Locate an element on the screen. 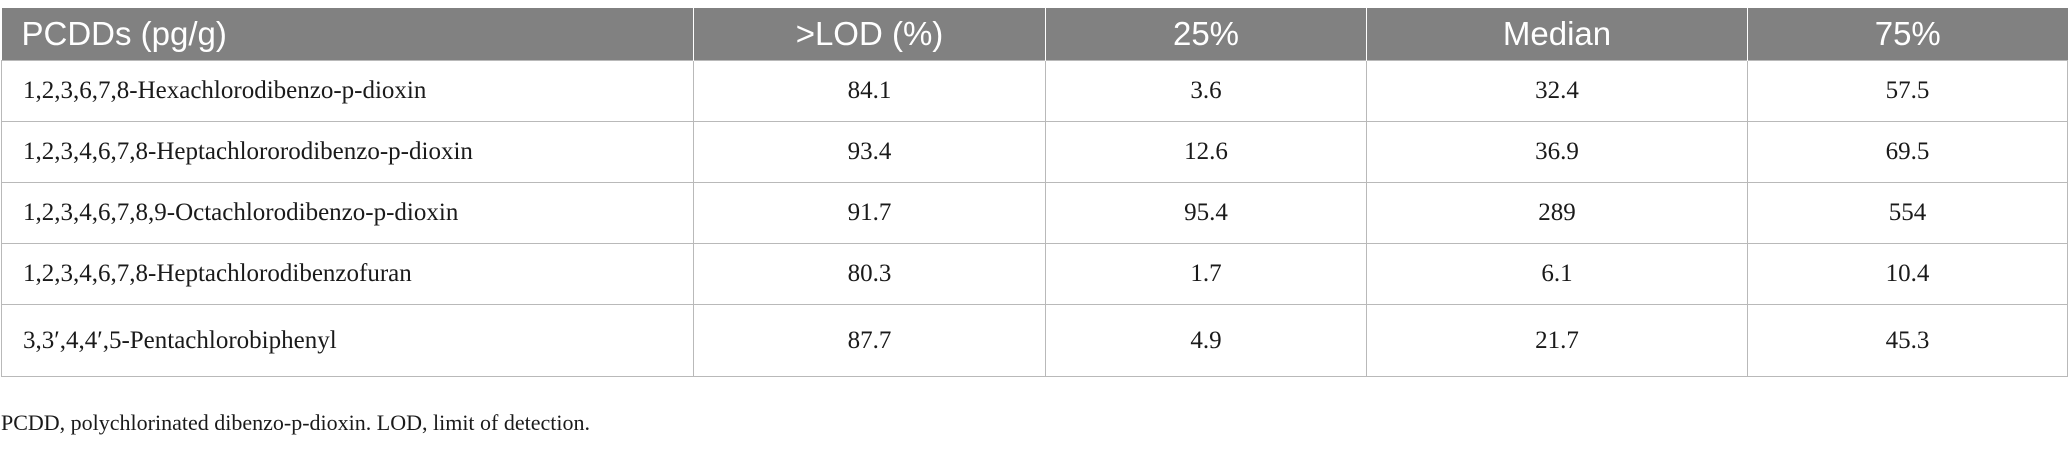  cell-median: 21.7 is located at coordinates (1557, 340).